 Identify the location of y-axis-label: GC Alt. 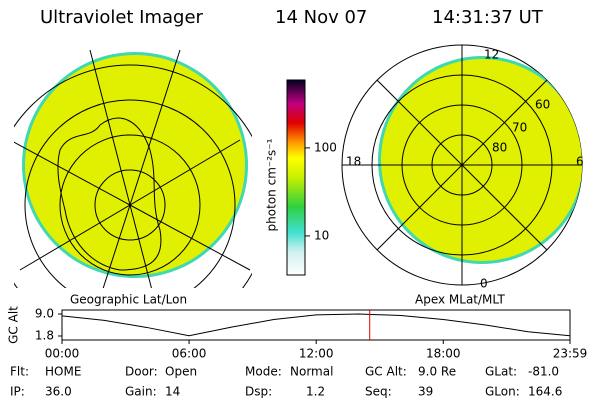
(14, 325).